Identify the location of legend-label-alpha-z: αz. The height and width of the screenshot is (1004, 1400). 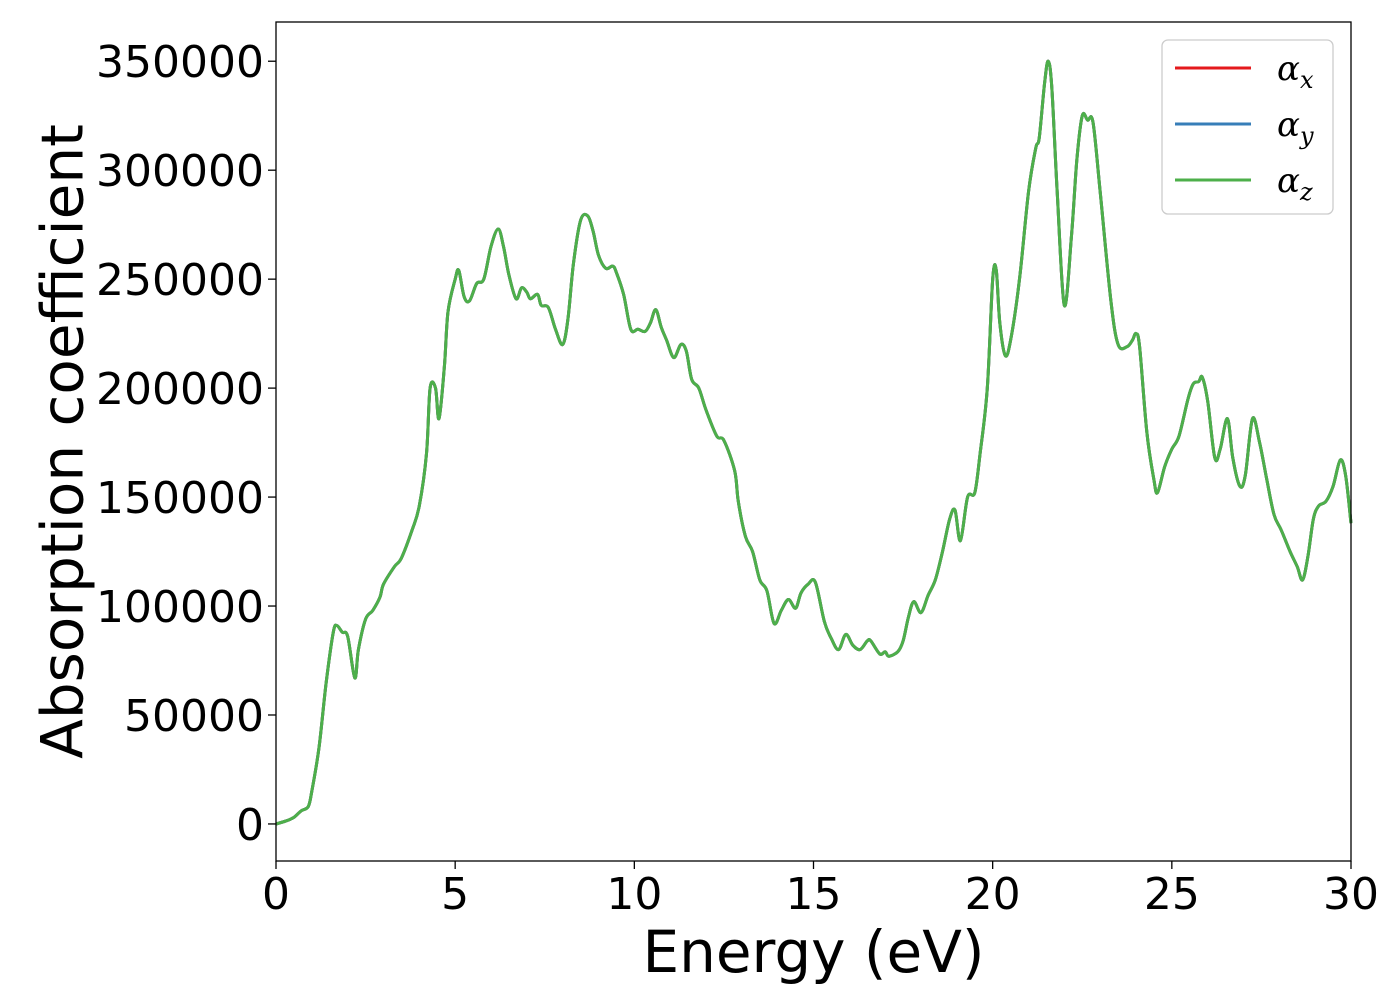
(1295, 183).